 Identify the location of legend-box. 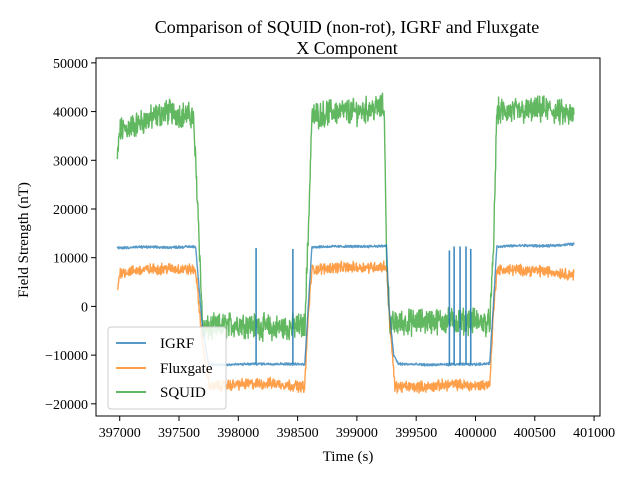
(167, 368).